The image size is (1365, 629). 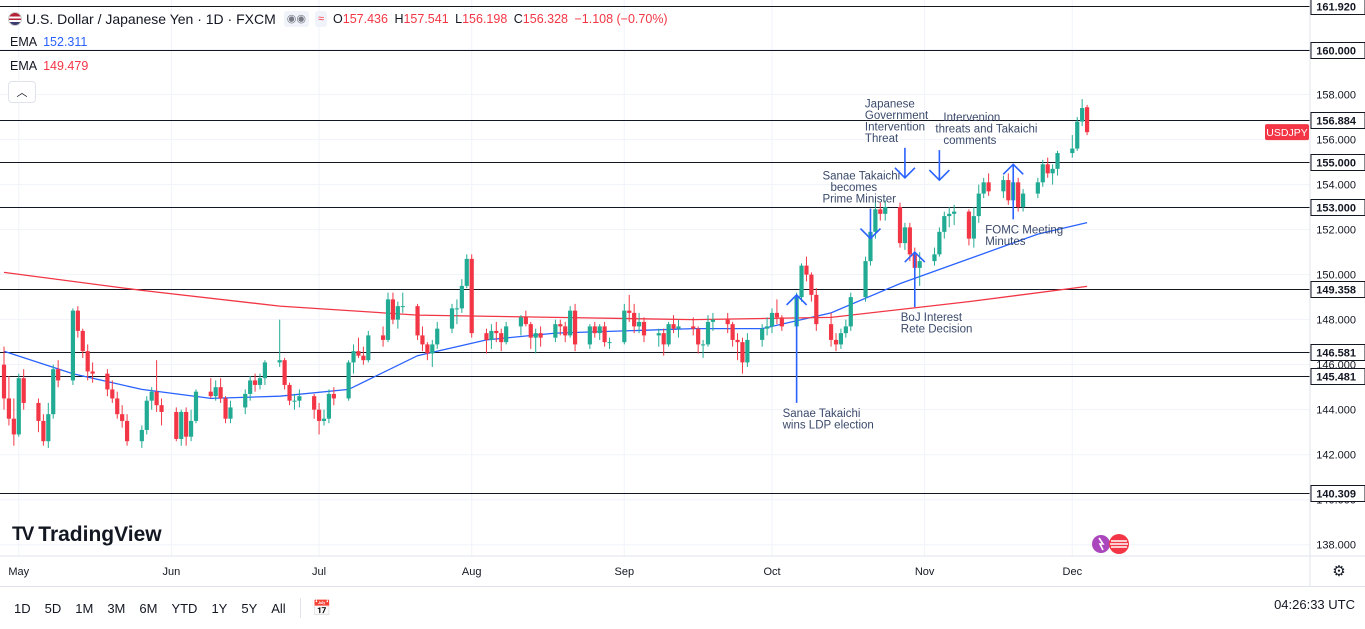 What do you see at coordinates (22, 92) in the screenshot?
I see `collapse-legend-button: ︿` at bounding box center [22, 92].